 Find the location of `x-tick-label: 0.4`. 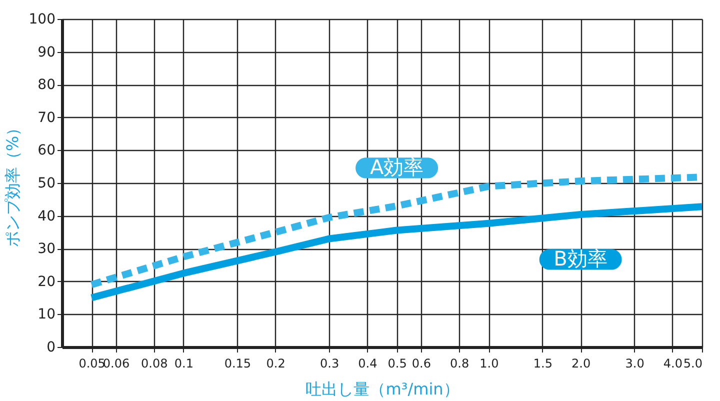

x-tick-label: 0.4 is located at coordinates (368, 363).